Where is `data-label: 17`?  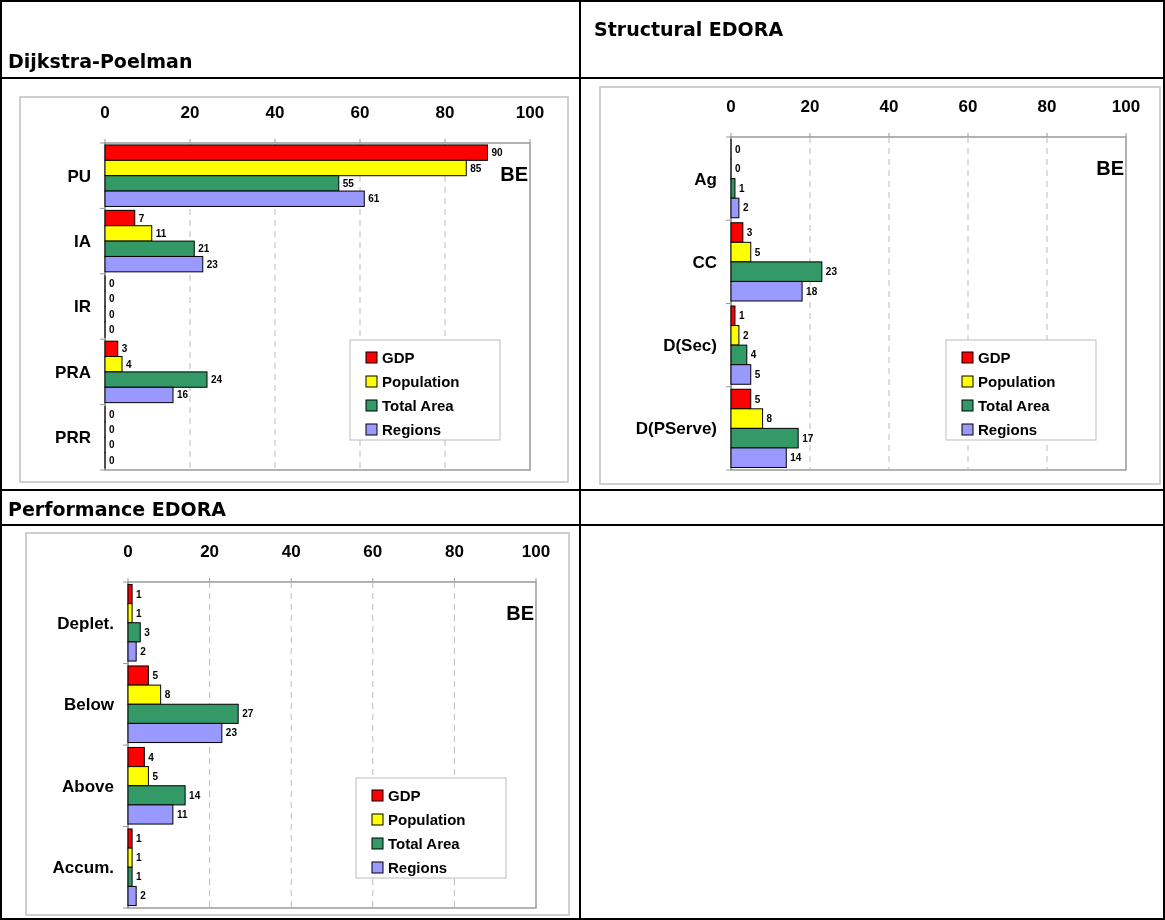 data-label: 17 is located at coordinates (808, 438).